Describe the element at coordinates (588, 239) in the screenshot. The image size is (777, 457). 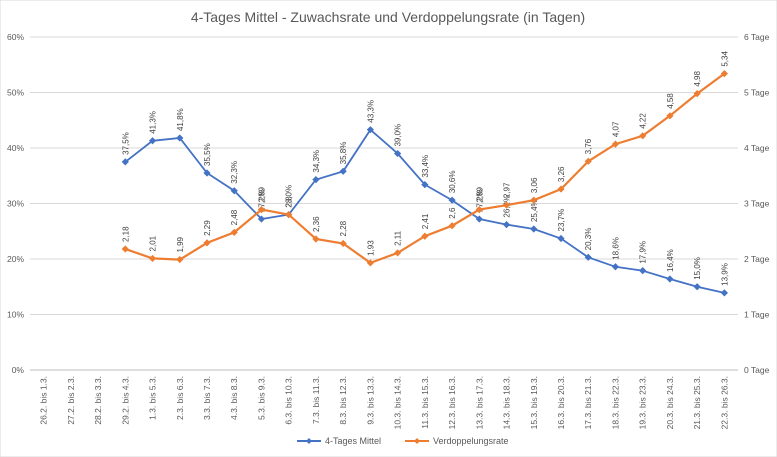
I see `data-label: 20,3%` at that location.